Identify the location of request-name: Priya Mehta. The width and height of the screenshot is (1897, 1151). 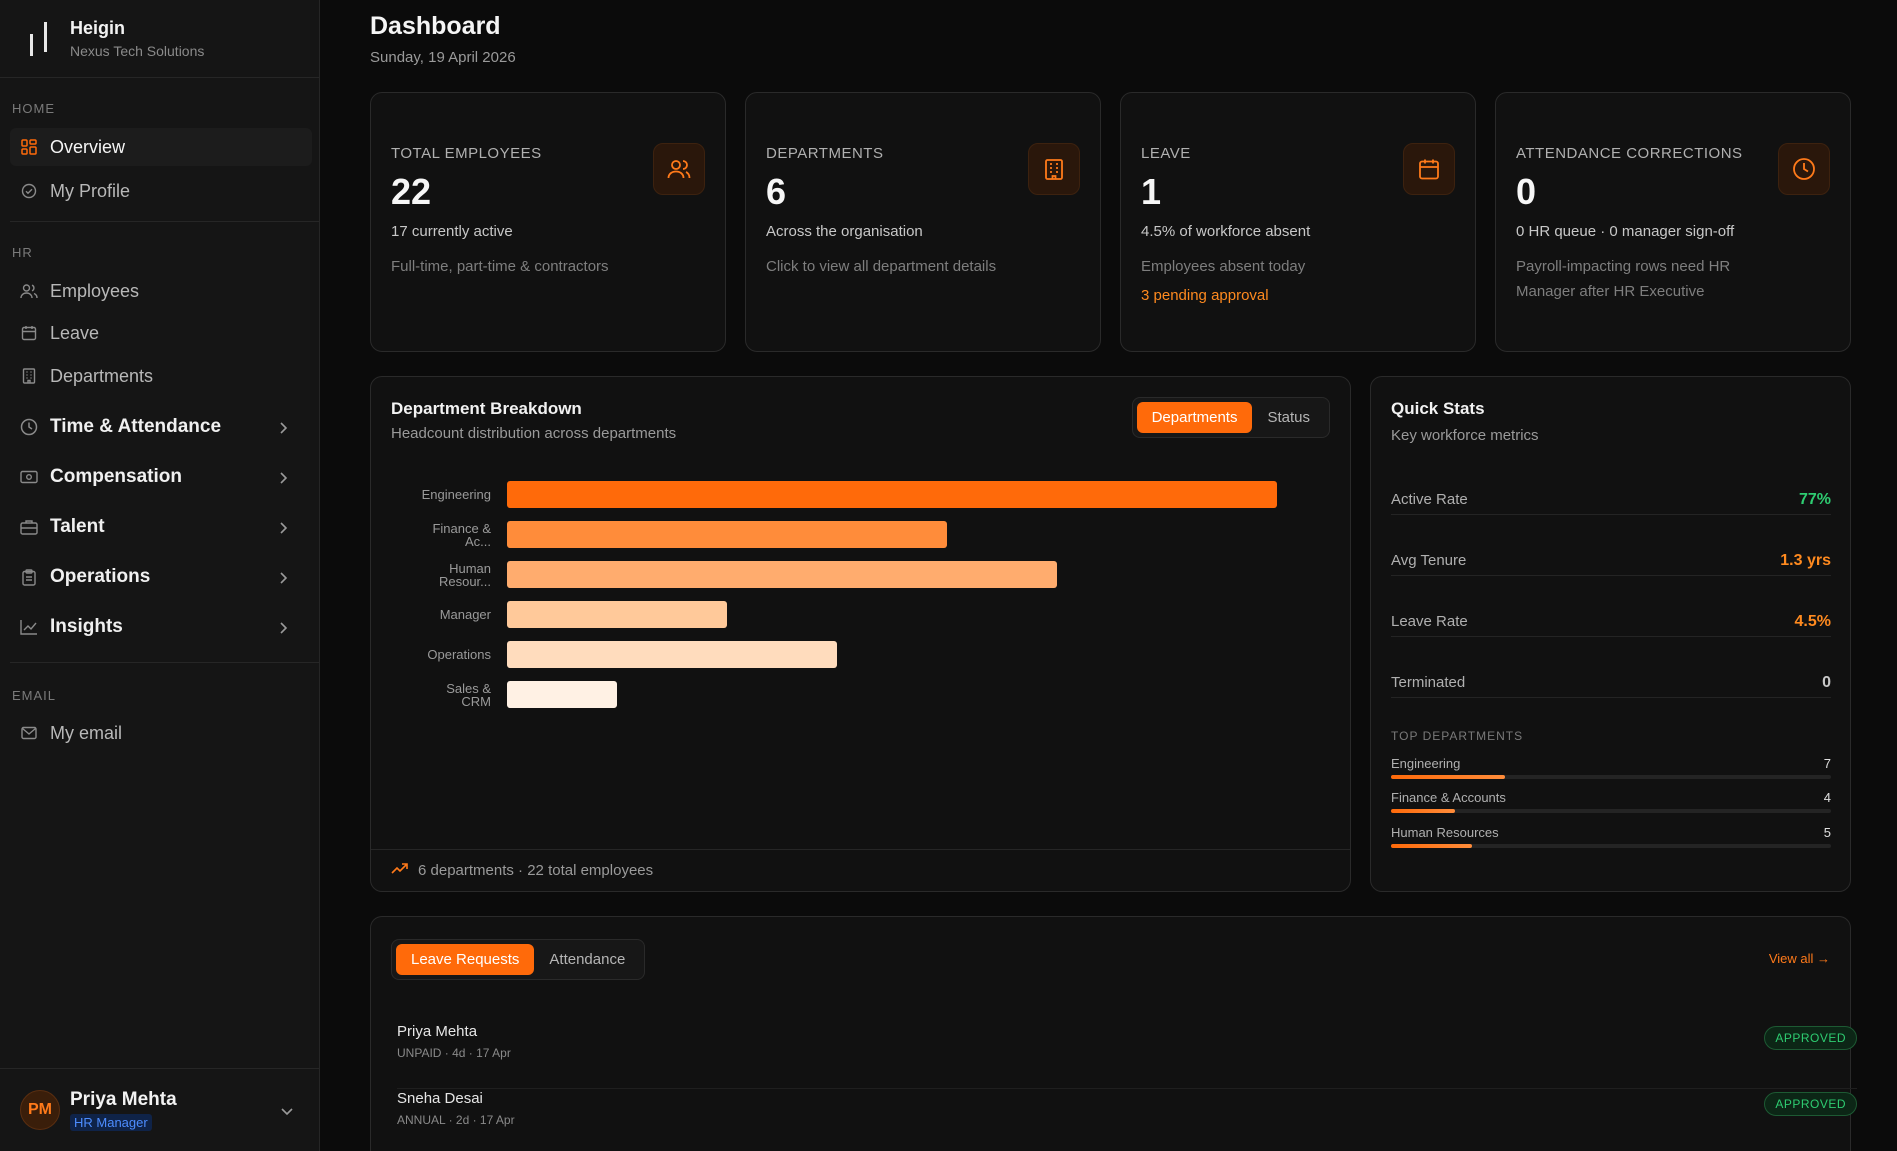
(437, 1031).